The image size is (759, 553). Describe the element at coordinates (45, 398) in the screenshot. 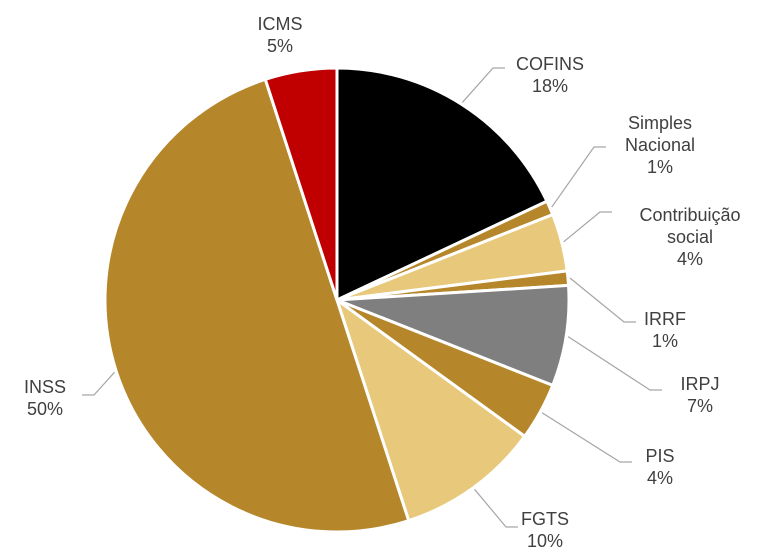

I see `slice-label: INSS 50%` at that location.